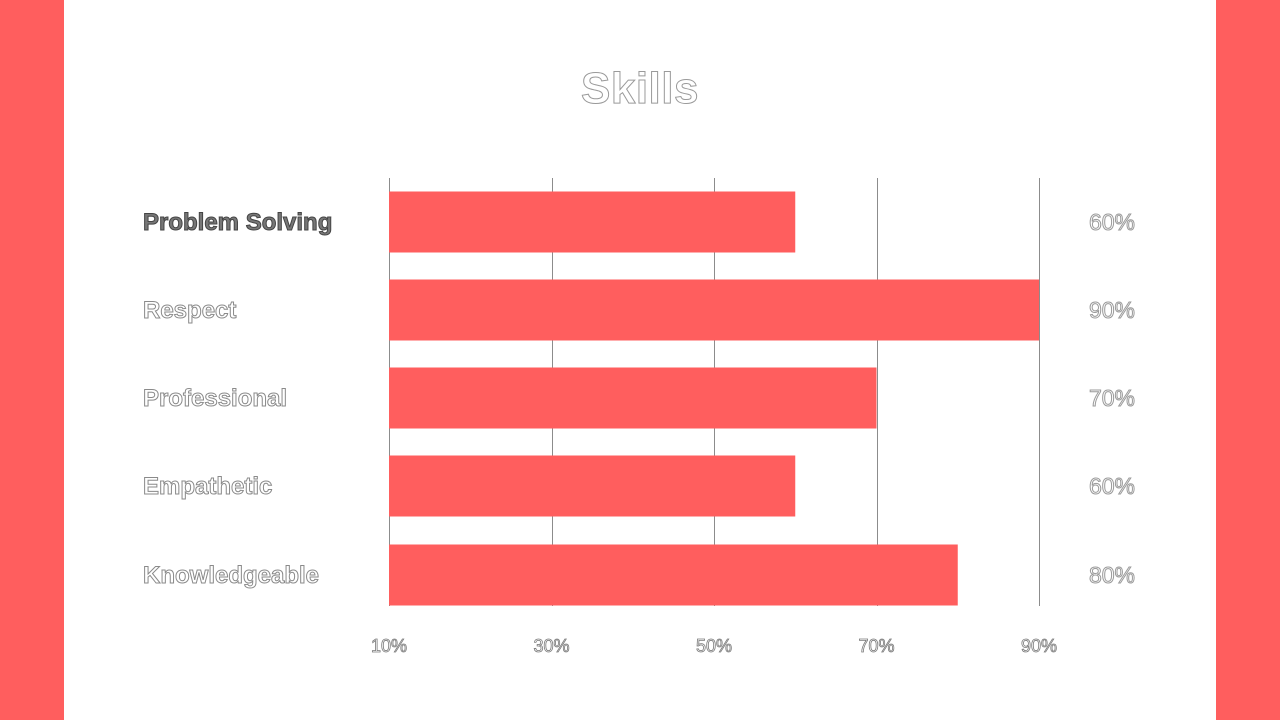 This screenshot has width=1280, height=720. I want to click on category-label-empathetic: Empathetic, so click(207, 486).